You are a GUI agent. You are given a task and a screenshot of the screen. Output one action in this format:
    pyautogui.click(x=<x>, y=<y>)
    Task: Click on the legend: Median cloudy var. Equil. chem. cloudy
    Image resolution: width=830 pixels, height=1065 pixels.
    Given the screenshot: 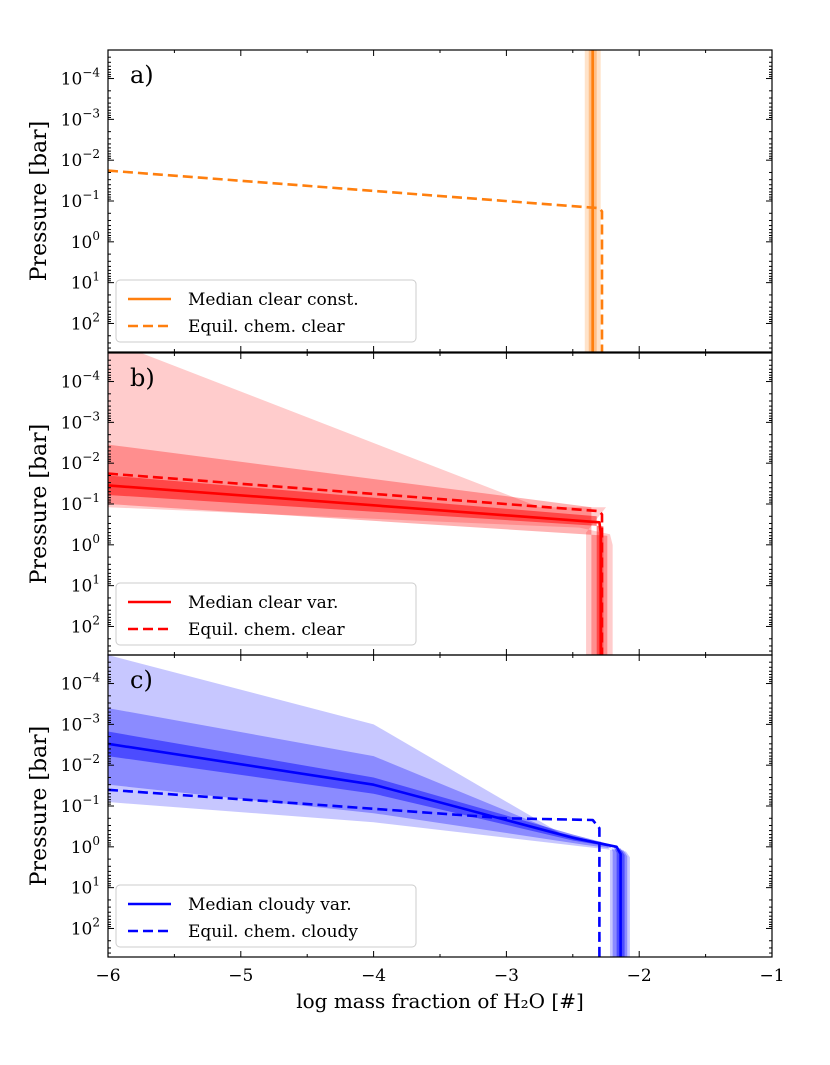 What is the action you would take?
    pyautogui.click(x=266, y=916)
    